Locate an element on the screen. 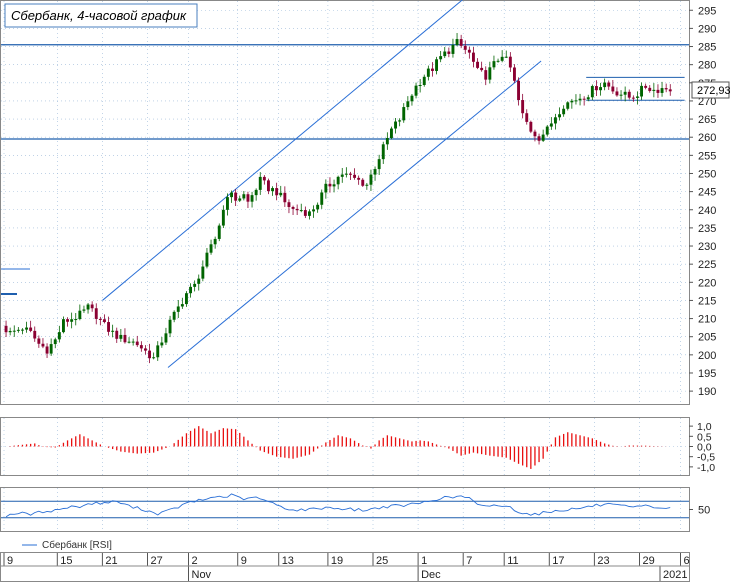 The image size is (730, 587). time-tick-label: 9 is located at coordinates (10, 561).